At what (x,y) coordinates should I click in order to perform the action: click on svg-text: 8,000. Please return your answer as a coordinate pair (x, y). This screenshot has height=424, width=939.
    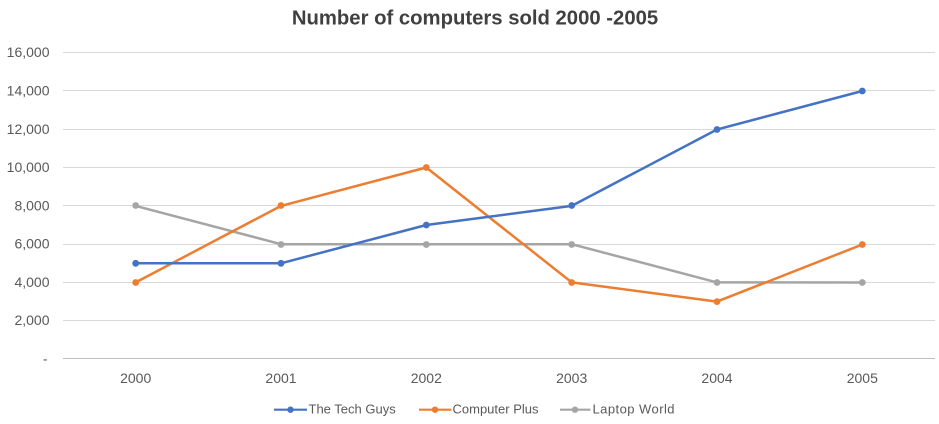
    Looking at the image, I should click on (31, 205).